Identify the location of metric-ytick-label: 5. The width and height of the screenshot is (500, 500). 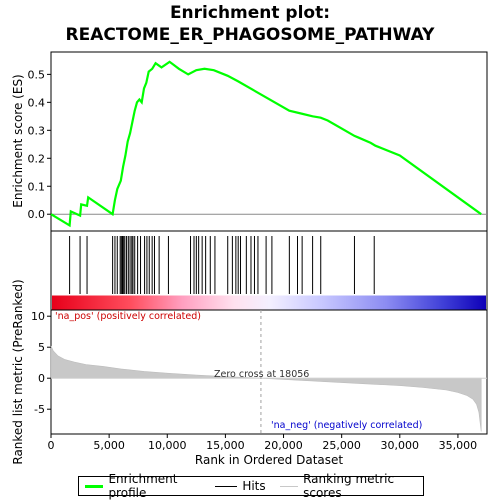
(41, 347).